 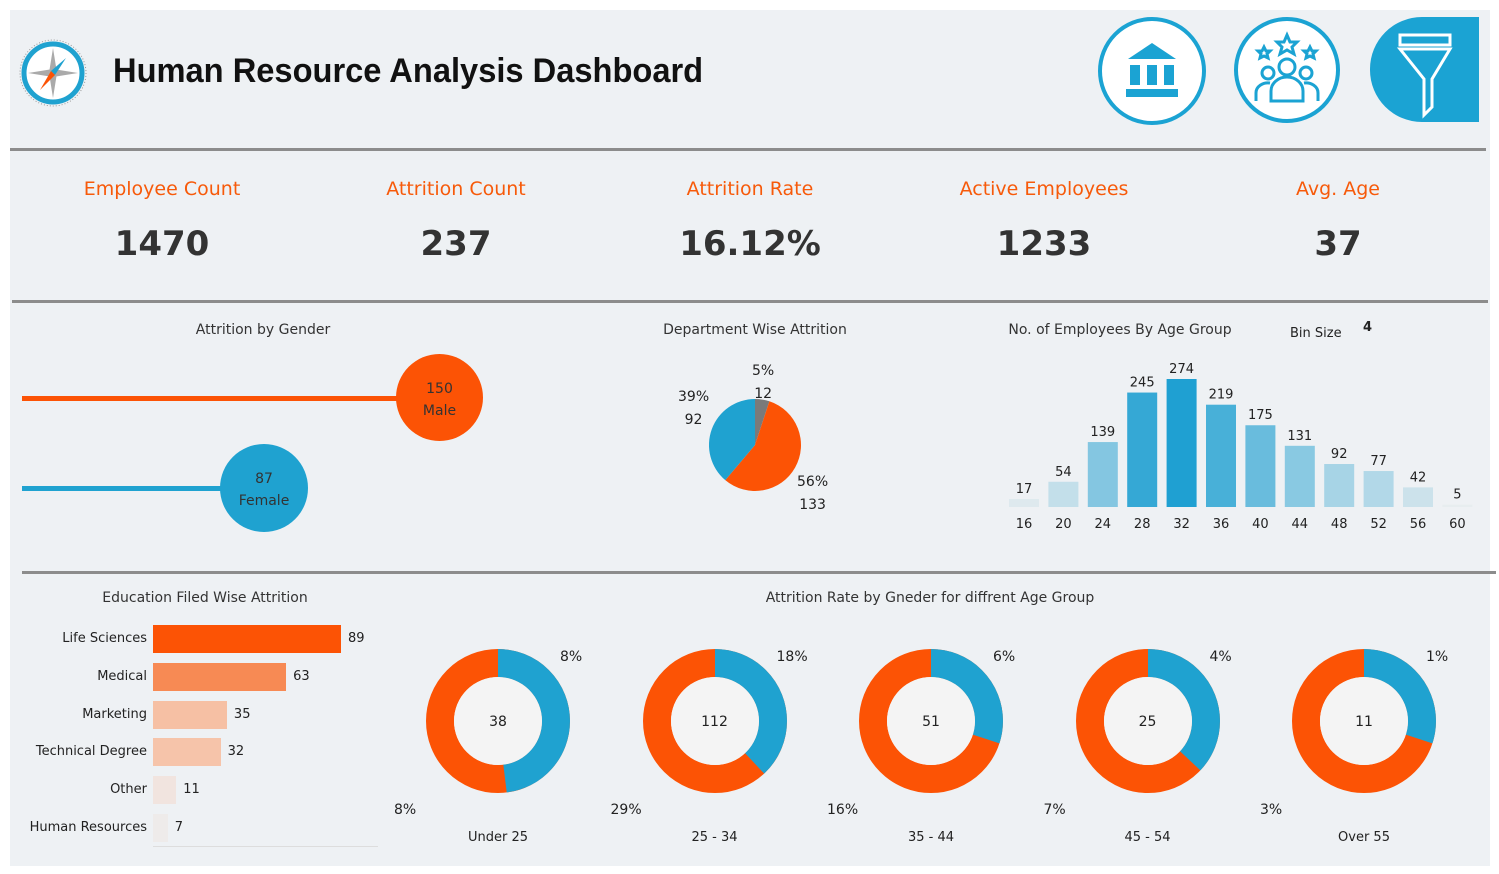 I want to click on x-tick-label: 48, so click(x=1339, y=524).